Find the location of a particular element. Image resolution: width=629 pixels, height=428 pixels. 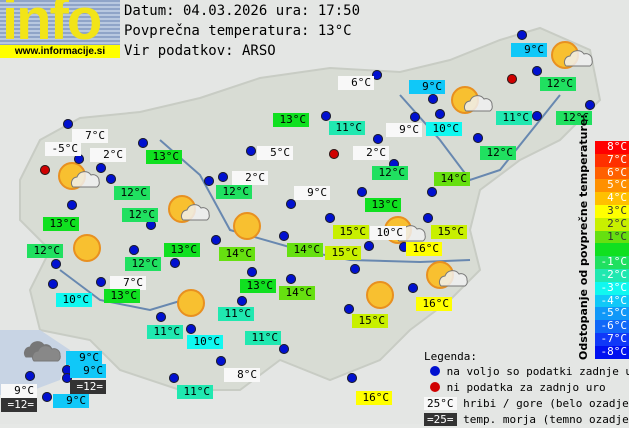

legend-available: na voljo so podatki zadnje ure is located at coordinates (537, 371).